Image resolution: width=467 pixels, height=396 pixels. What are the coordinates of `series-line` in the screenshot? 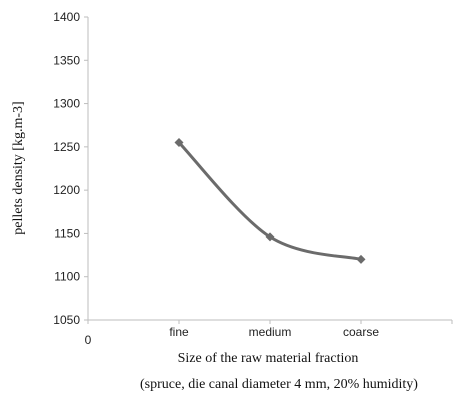 It's located at (270, 201).